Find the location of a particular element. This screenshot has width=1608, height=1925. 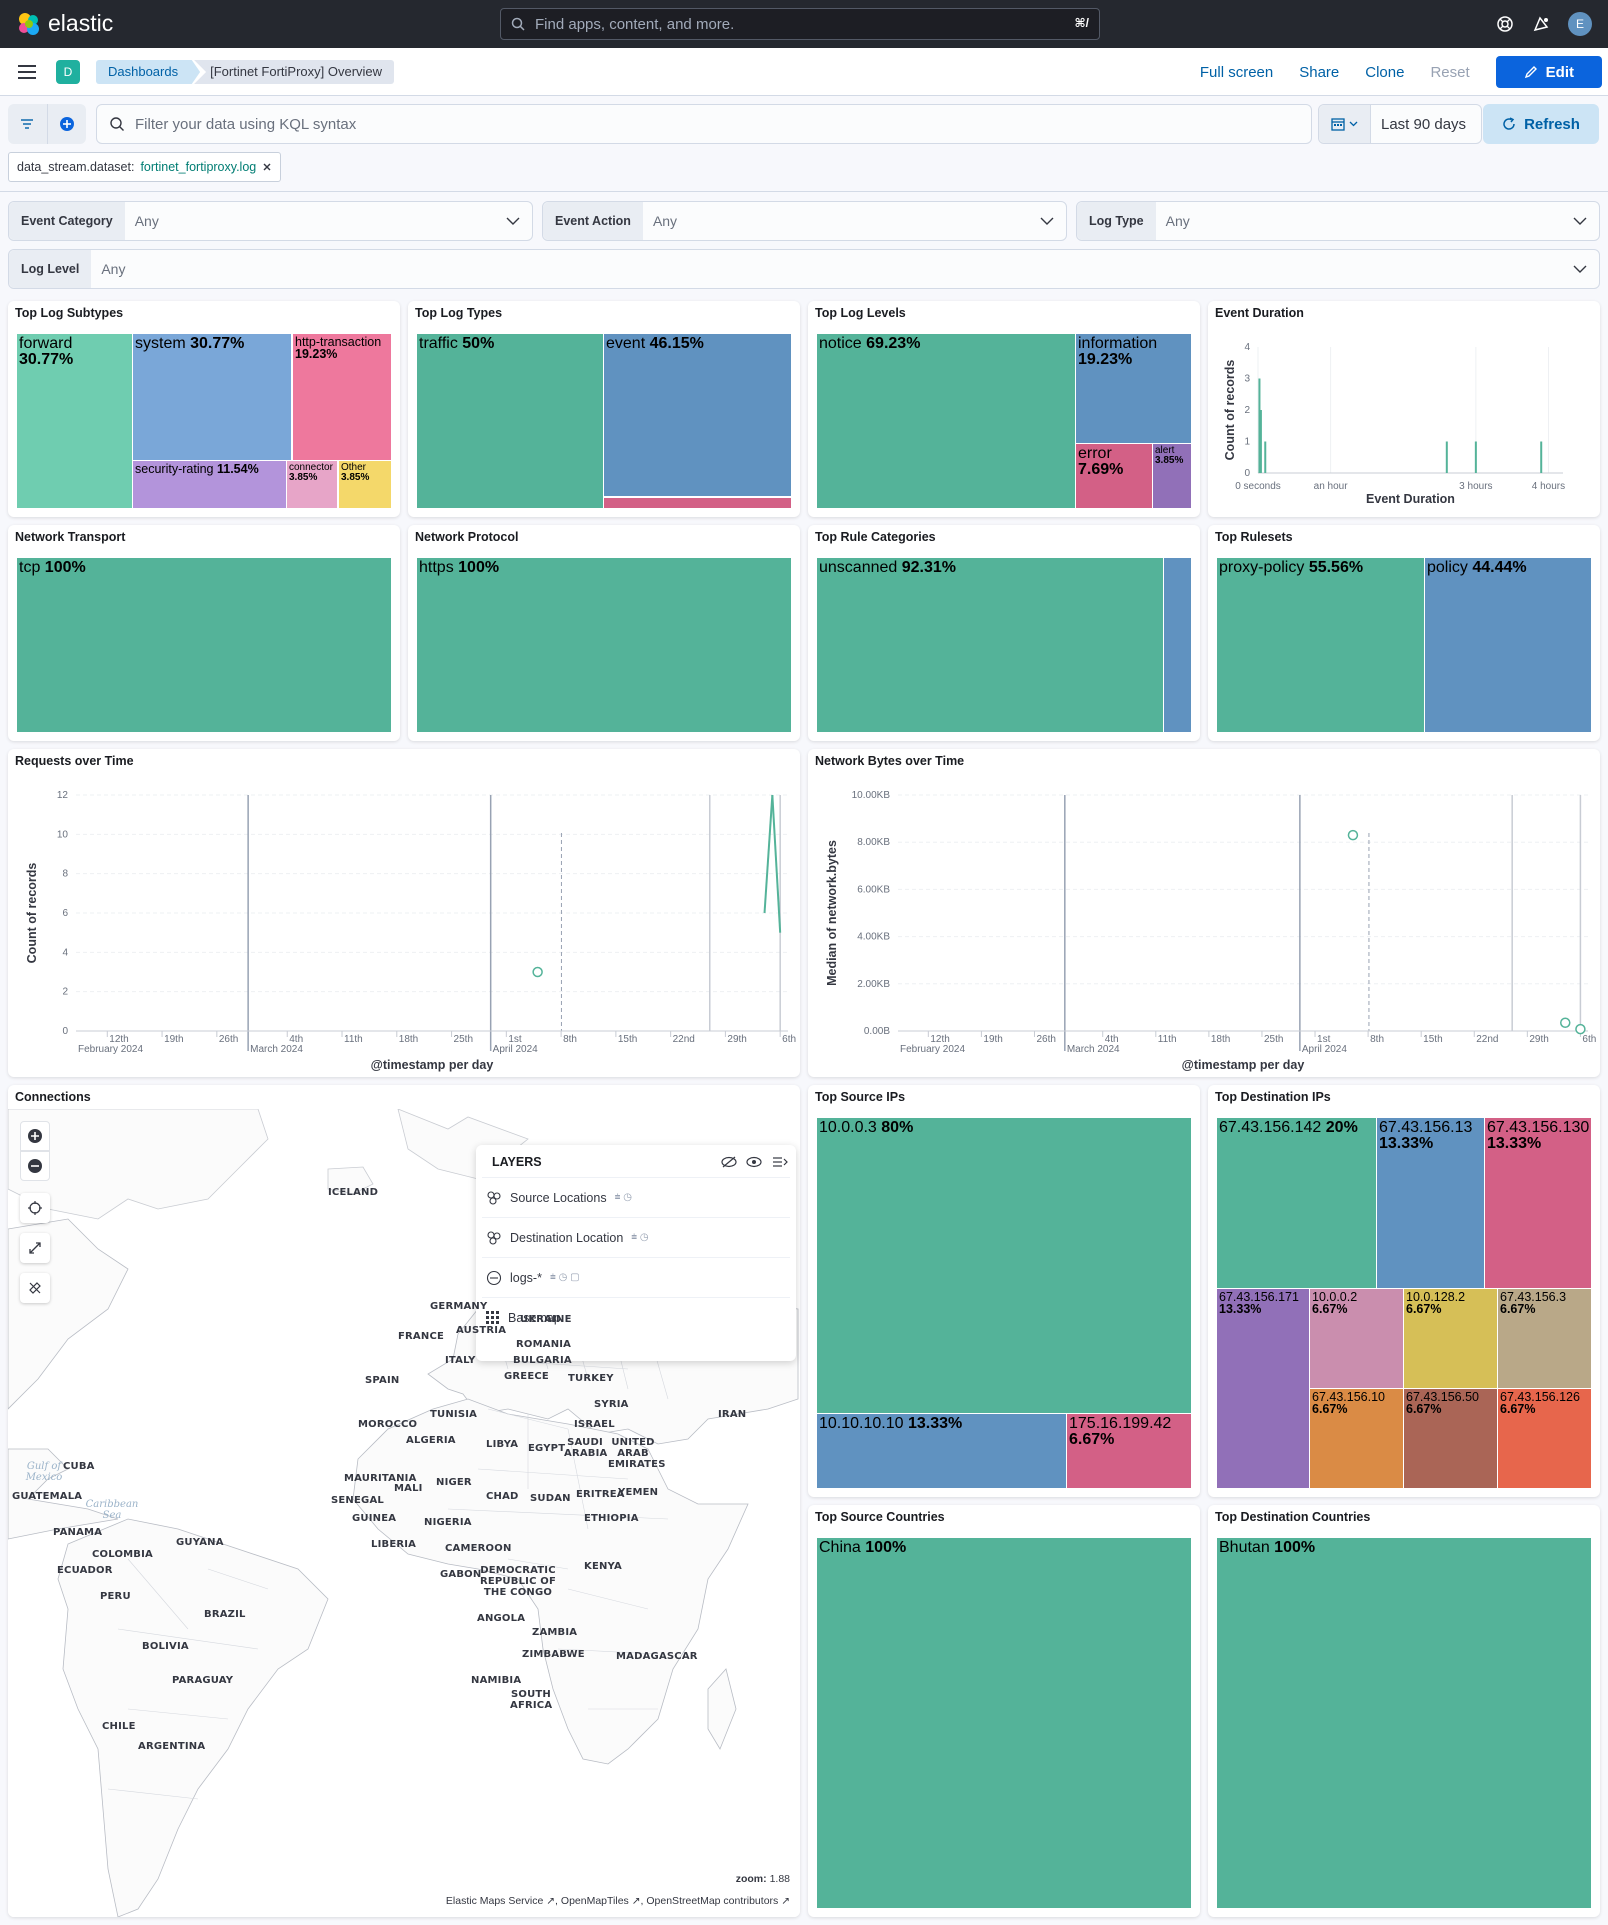

quick-menu-button is located at coordinates (1345, 124).